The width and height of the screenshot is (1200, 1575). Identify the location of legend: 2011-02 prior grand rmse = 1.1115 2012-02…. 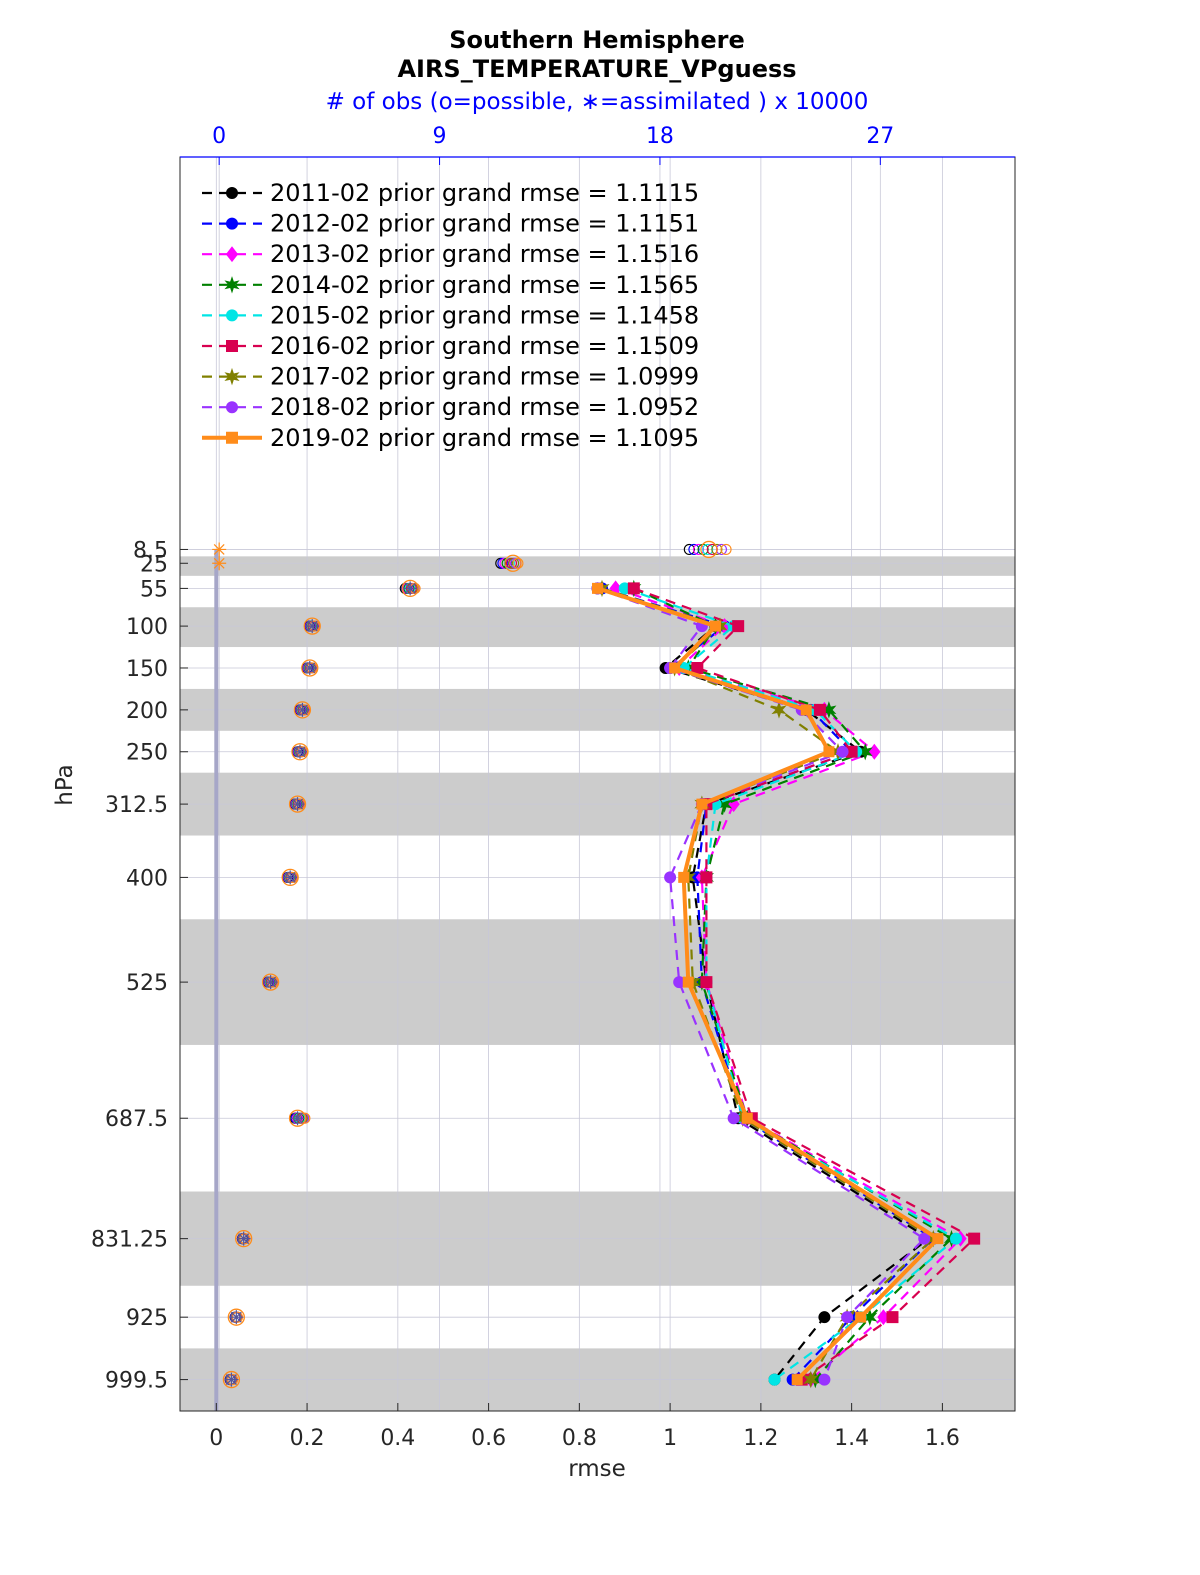
(450, 315).